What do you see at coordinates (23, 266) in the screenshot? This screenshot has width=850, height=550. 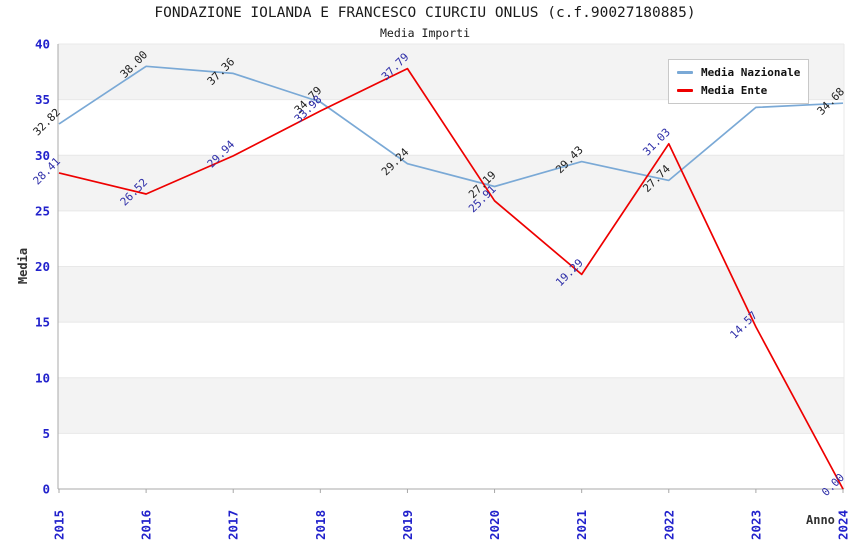 I see `y-axis-title: Media` at bounding box center [23, 266].